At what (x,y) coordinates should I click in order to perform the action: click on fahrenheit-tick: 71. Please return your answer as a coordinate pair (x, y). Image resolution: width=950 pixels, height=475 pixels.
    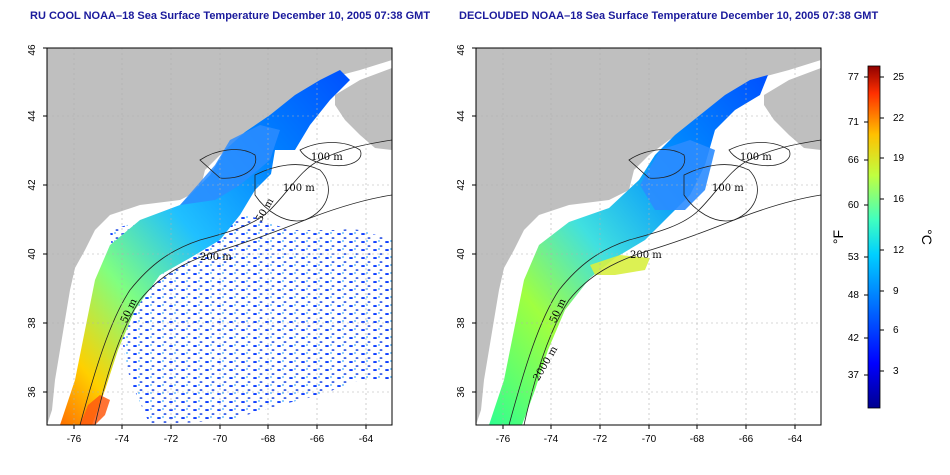
    Looking at the image, I should click on (854, 122).